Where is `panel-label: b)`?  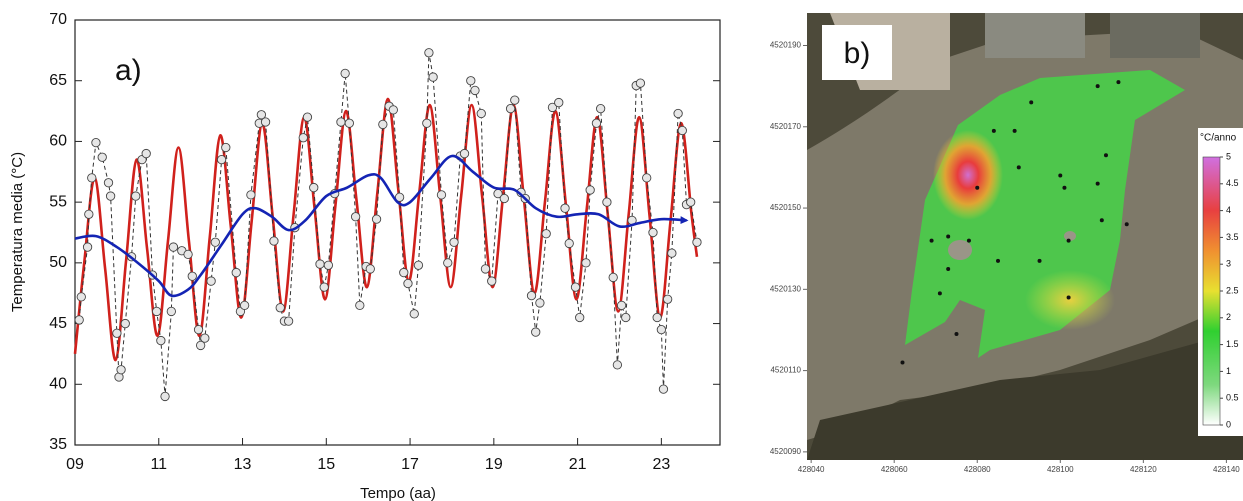
panel-label: b) is located at coordinates (857, 53).